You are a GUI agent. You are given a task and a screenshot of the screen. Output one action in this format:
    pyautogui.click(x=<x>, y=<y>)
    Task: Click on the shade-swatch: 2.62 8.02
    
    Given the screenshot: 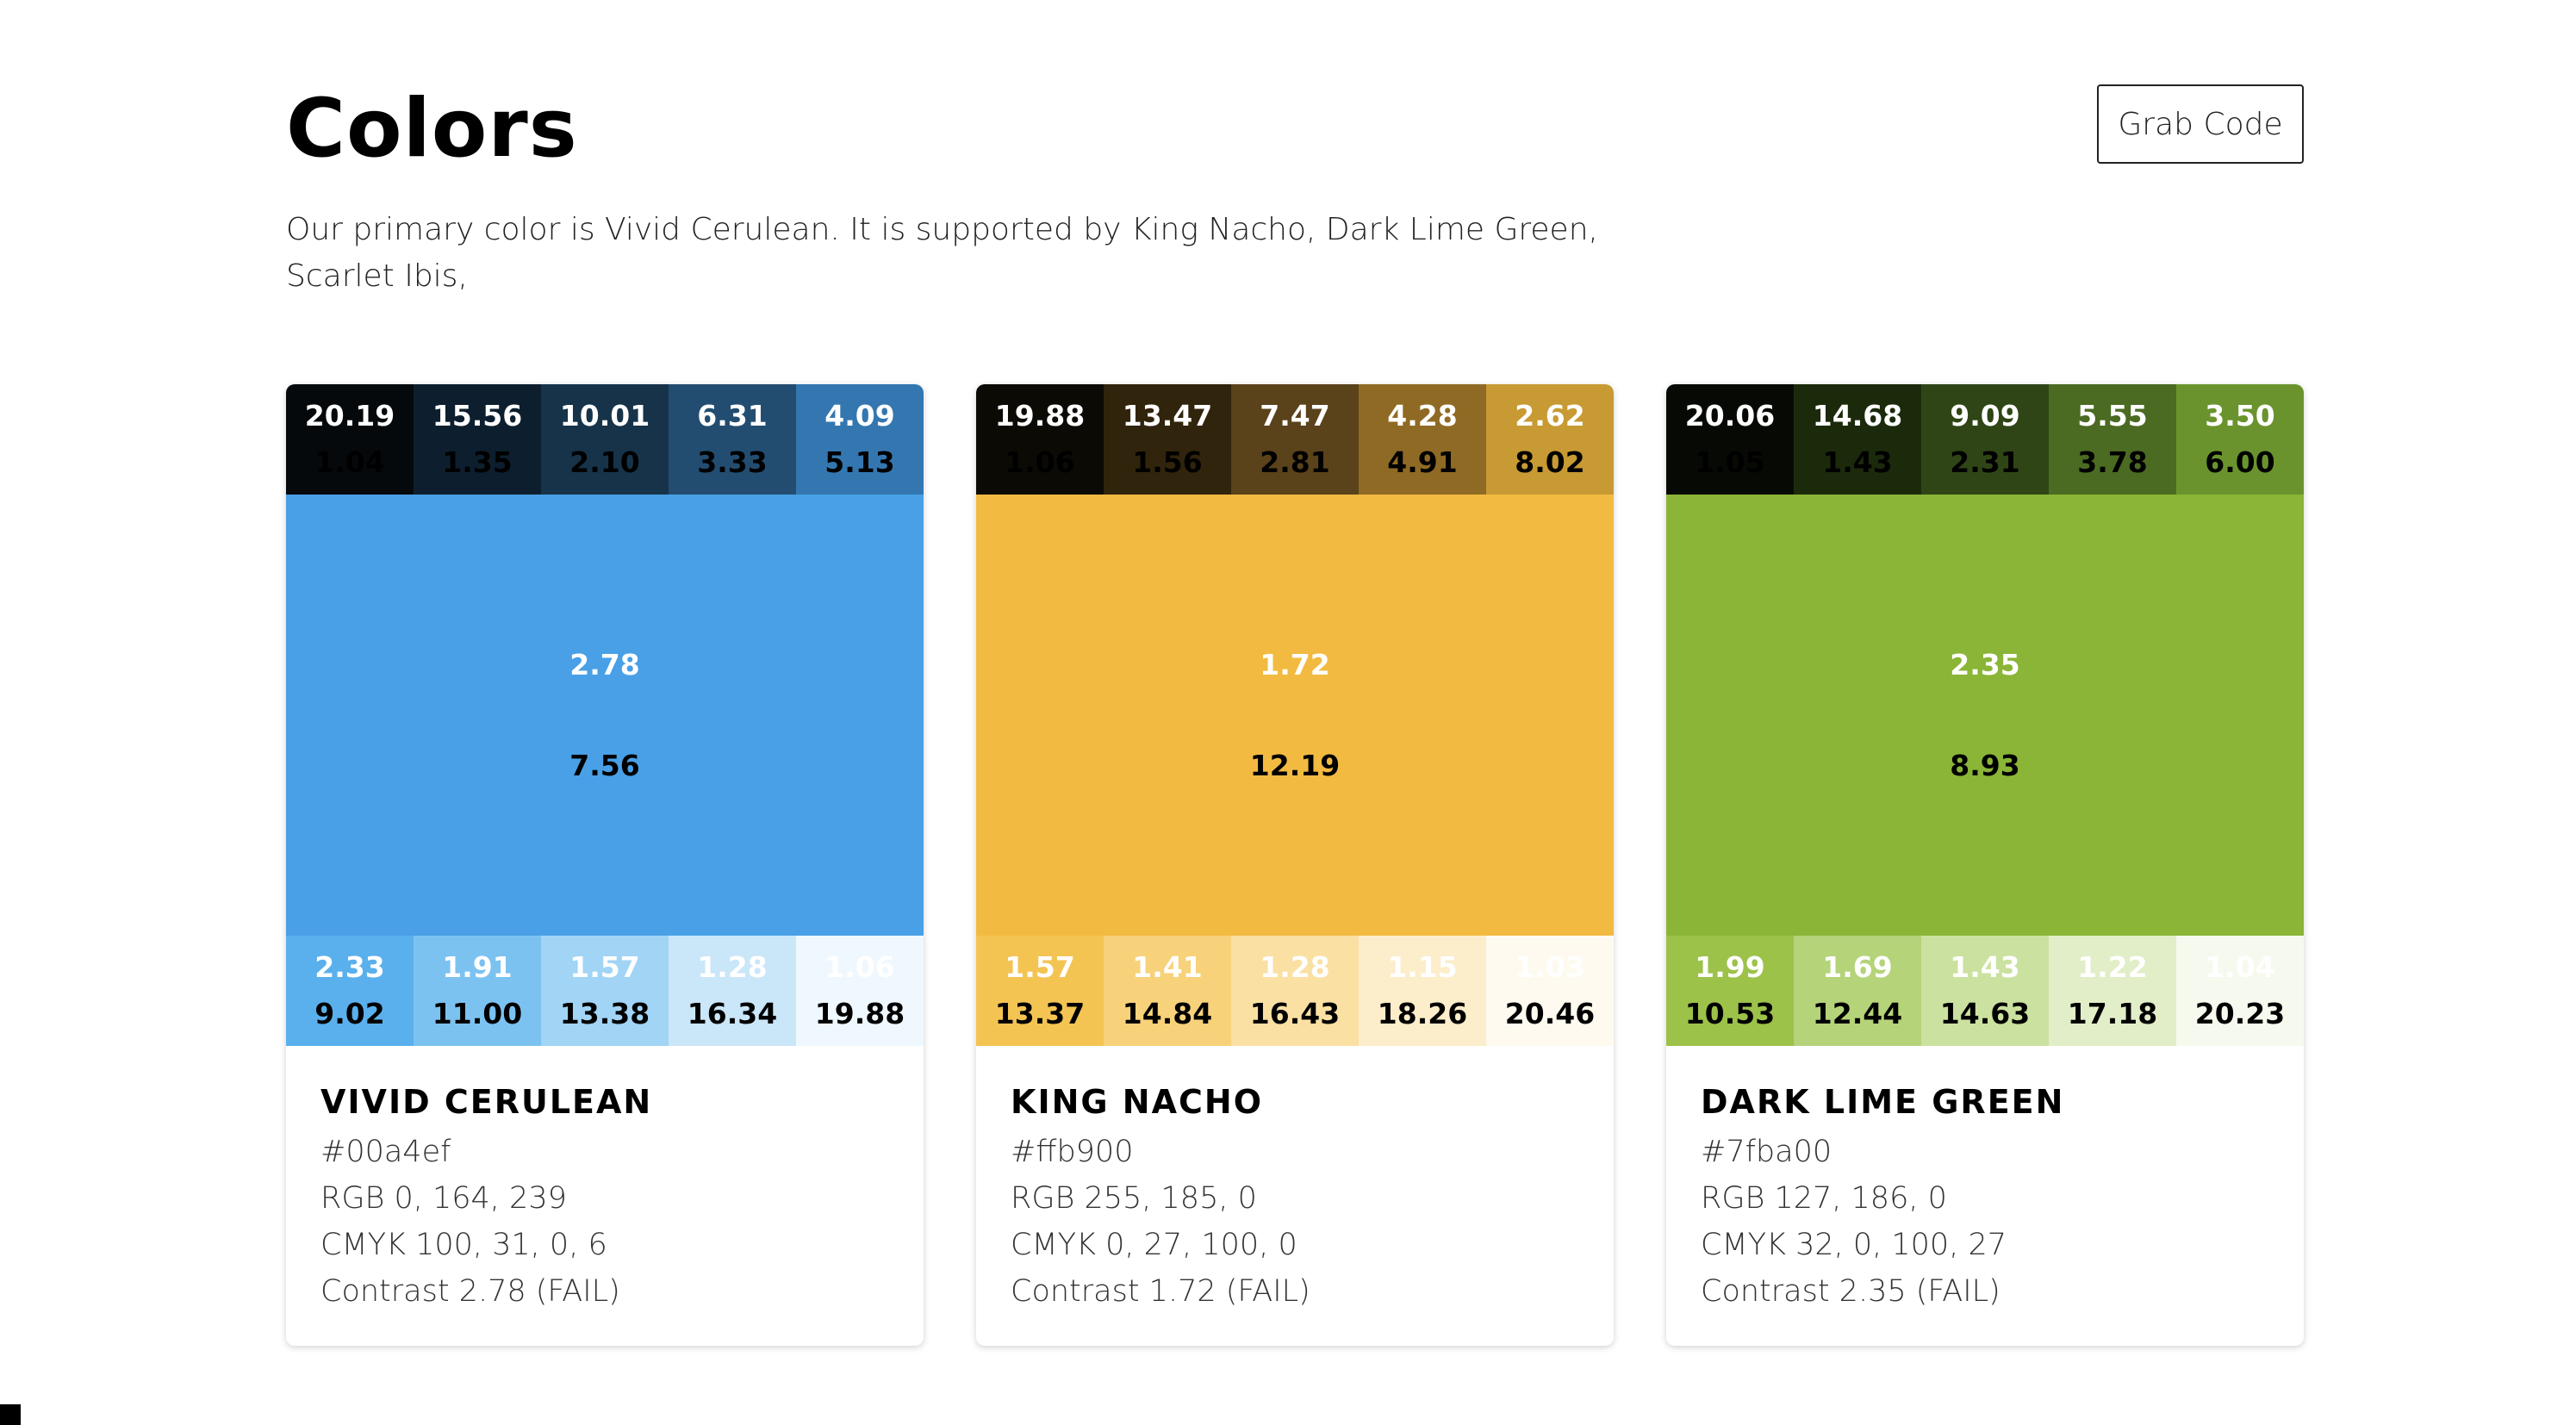 What is the action you would take?
    pyautogui.click(x=1550, y=439)
    